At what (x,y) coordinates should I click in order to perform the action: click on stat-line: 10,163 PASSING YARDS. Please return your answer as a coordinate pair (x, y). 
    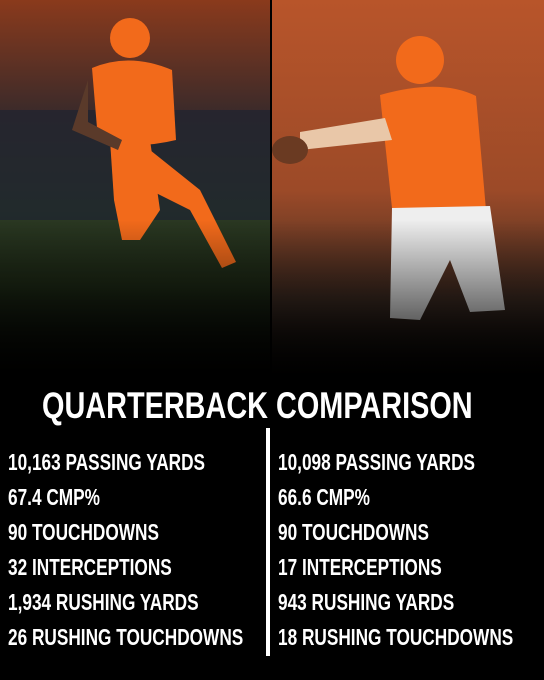
    Looking at the image, I should click on (106, 463).